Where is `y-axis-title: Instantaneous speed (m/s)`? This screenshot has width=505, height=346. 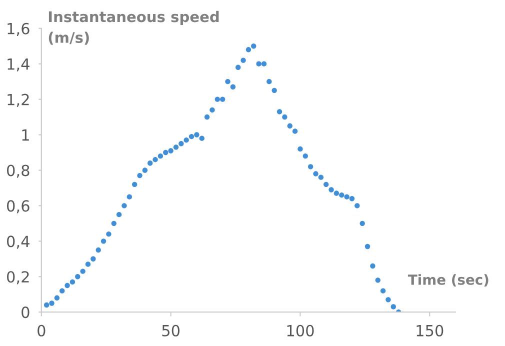
y-axis-title: Instantaneous speed (m/s) is located at coordinates (133, 27).